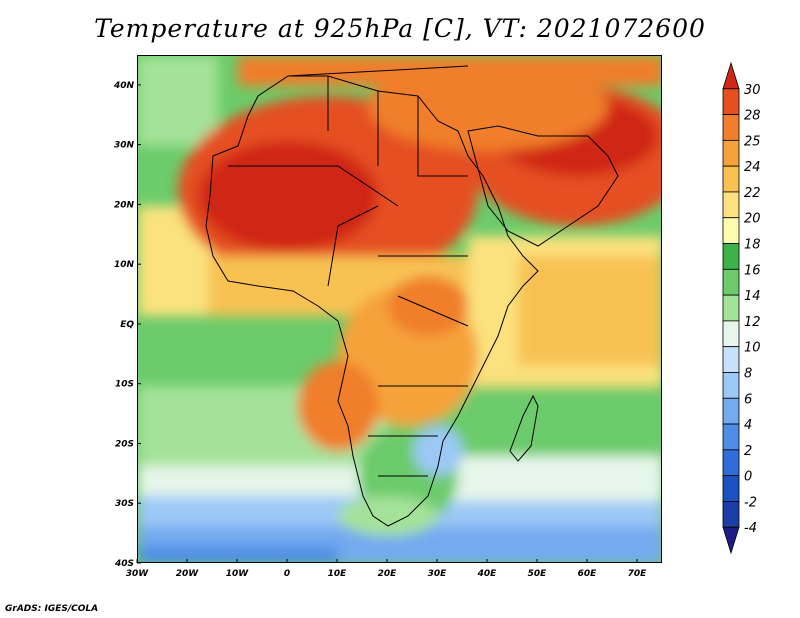  What do you see at coordinates (188, 574) in the screenshot?
I see `x-tick-label: 20W` at bounding box center [188, 574].